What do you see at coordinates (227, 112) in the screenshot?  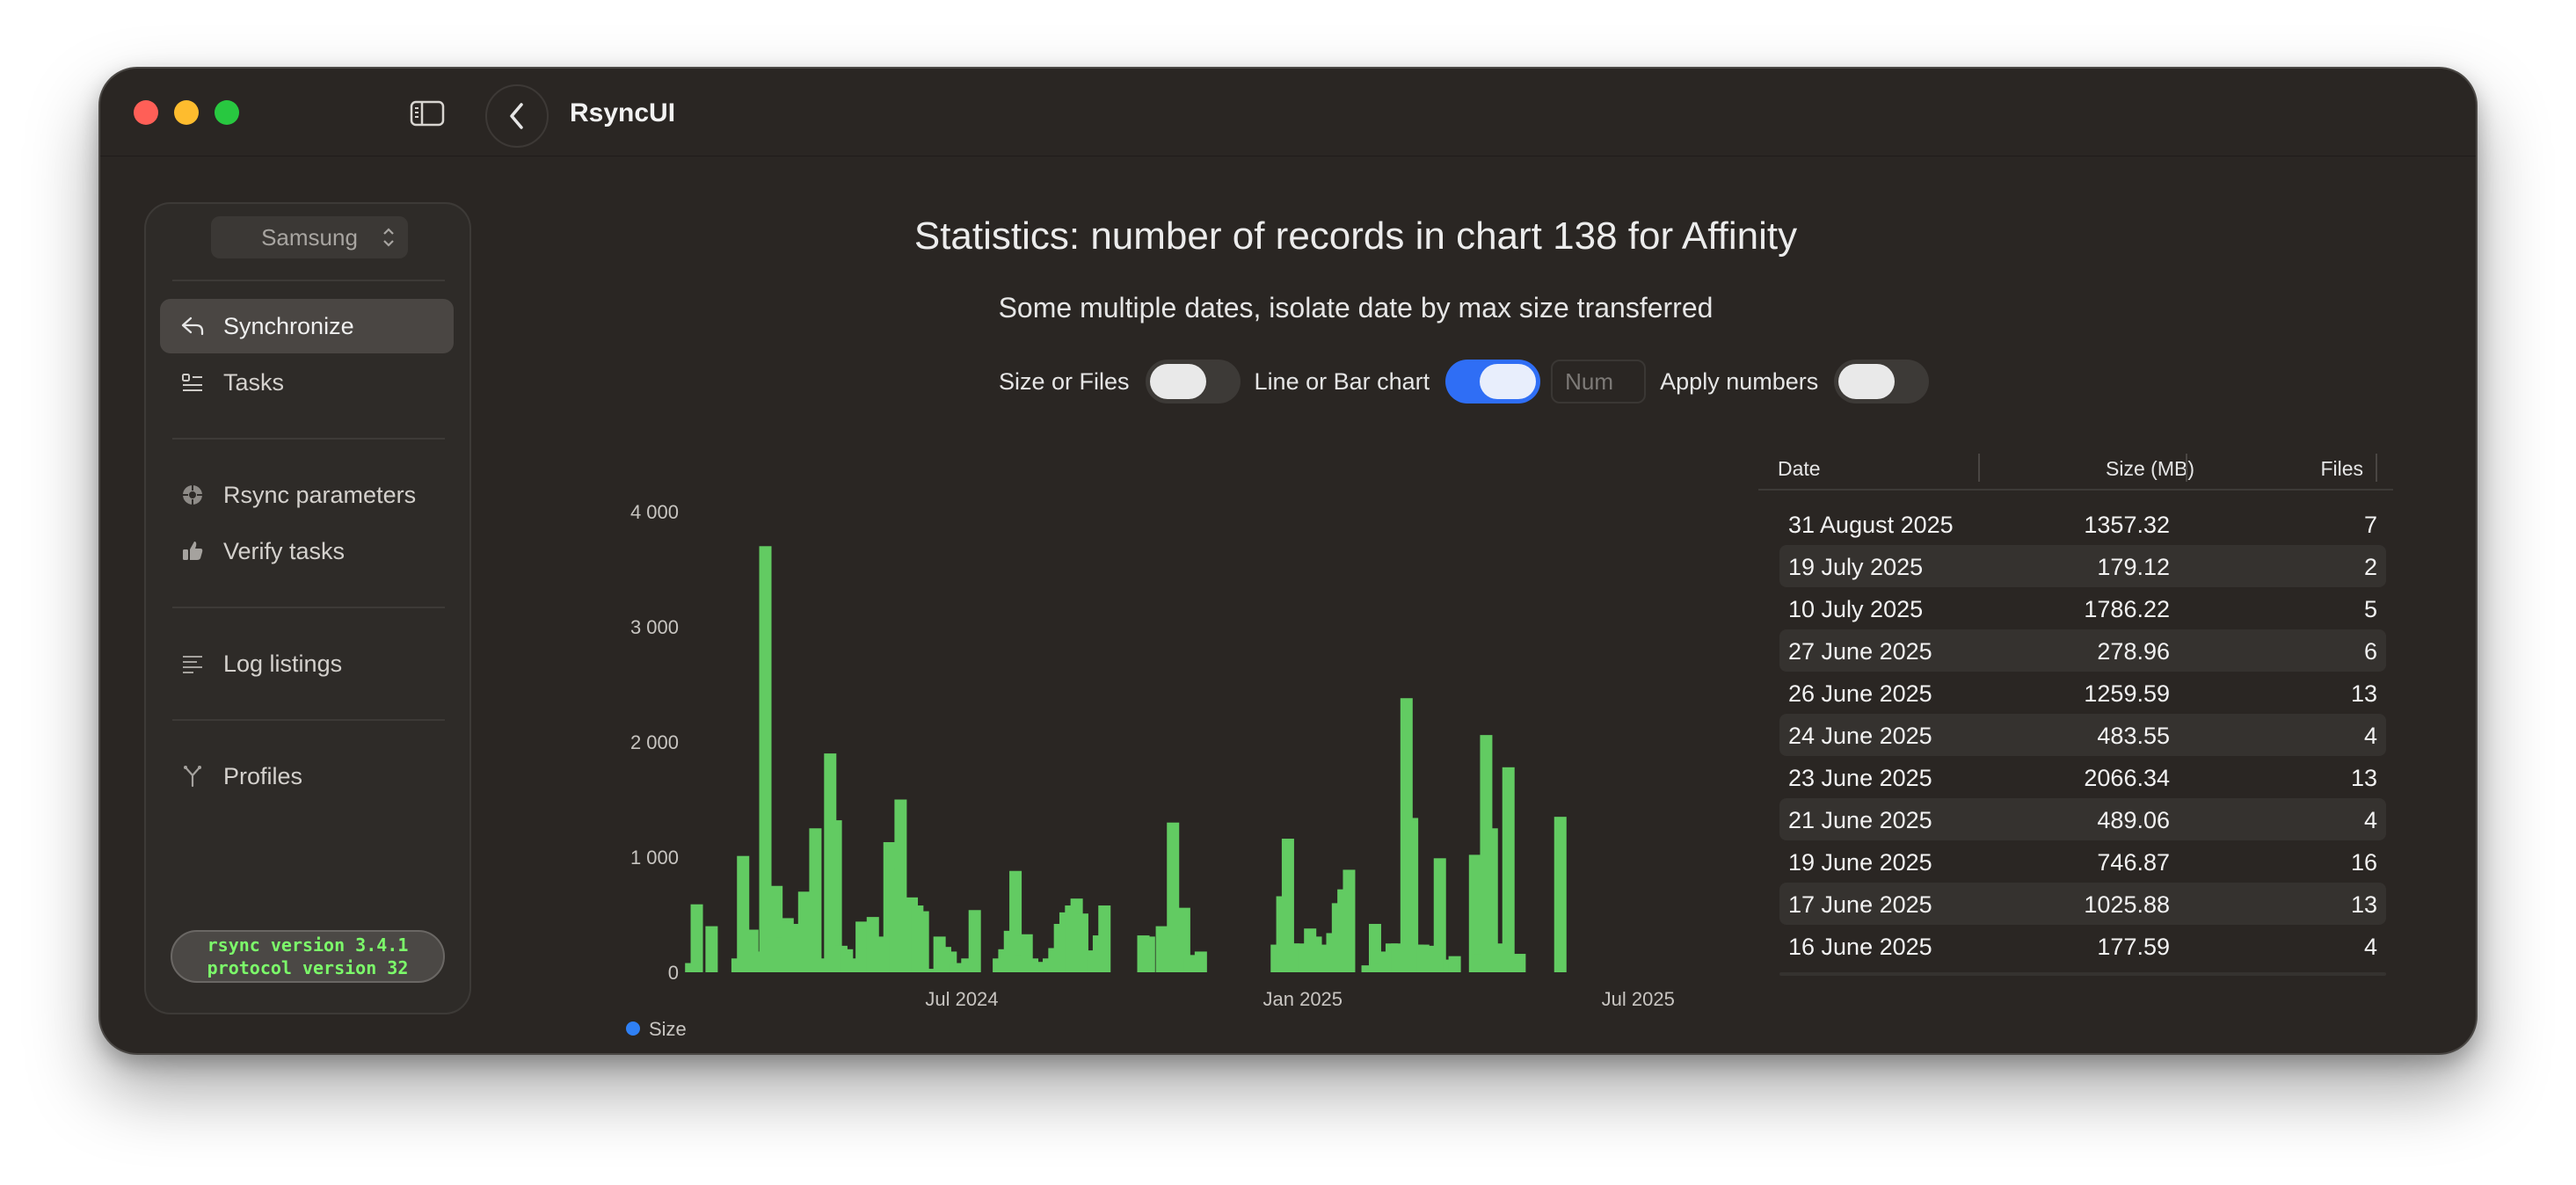 I see `zoom-window-button` at bounding box center [227, 112].